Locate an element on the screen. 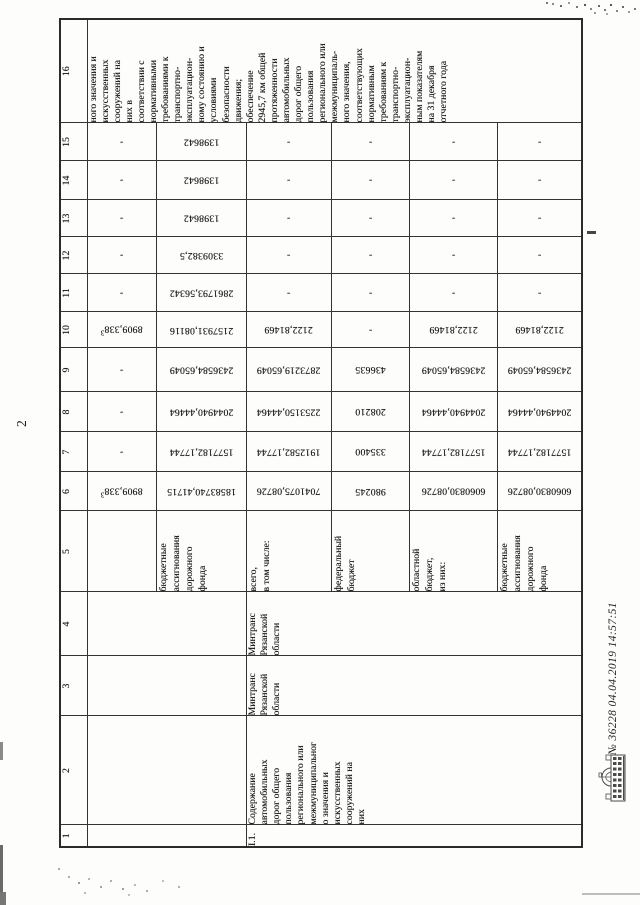  column-number-header: 6 is located at coordinates (73, 491).